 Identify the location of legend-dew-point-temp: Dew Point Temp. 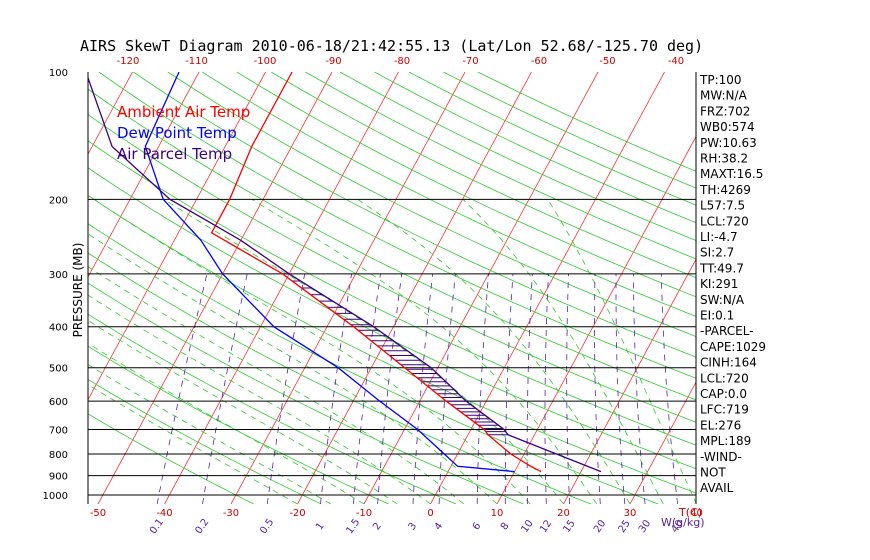
(177, 133).